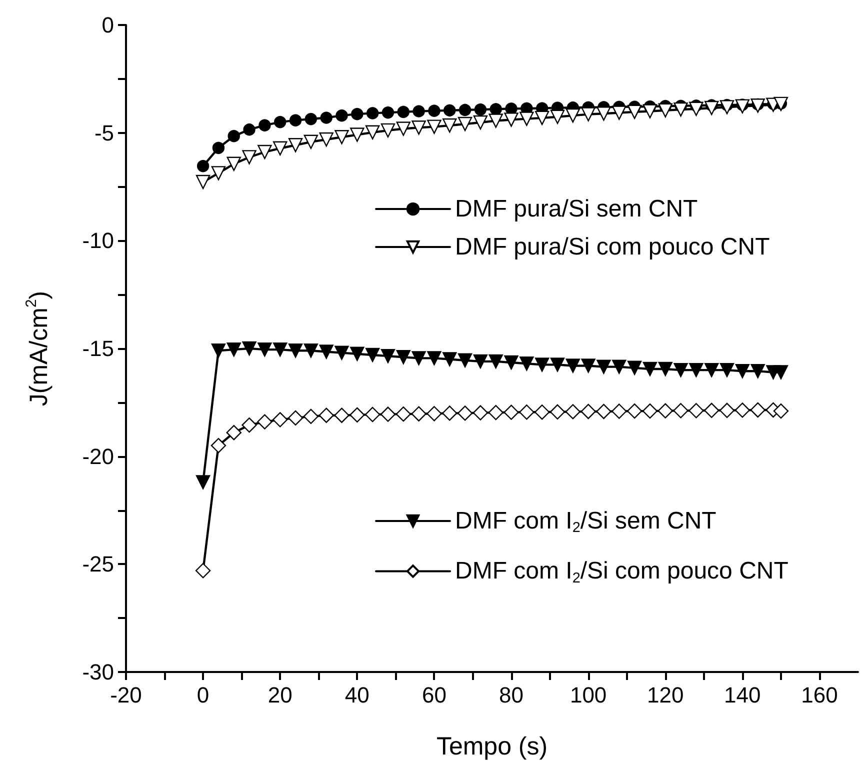 The height and width of the screenshot is (778, 862). Describe the element at coordinates (742, 695) in the screenshot. I see `x-tick-label: 140` at that location.